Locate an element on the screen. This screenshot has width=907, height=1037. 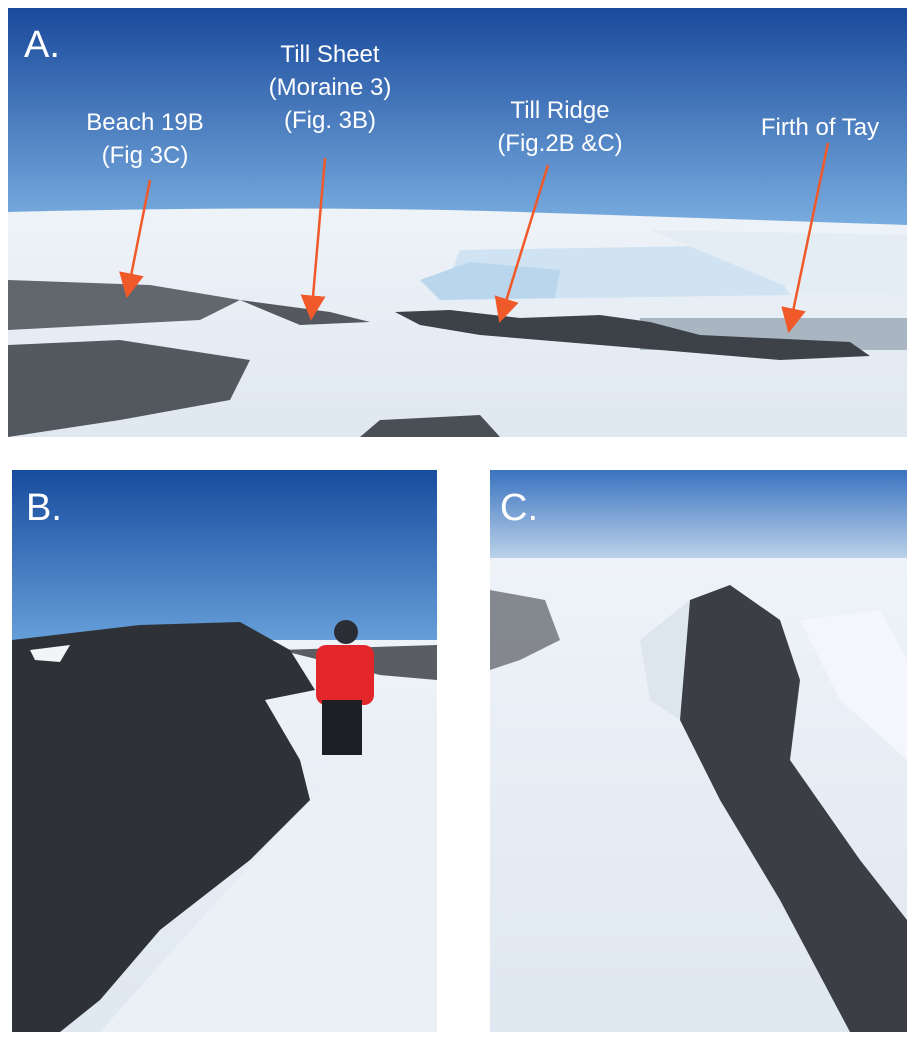
annotation-arrows is located at coordinates (474, 238).